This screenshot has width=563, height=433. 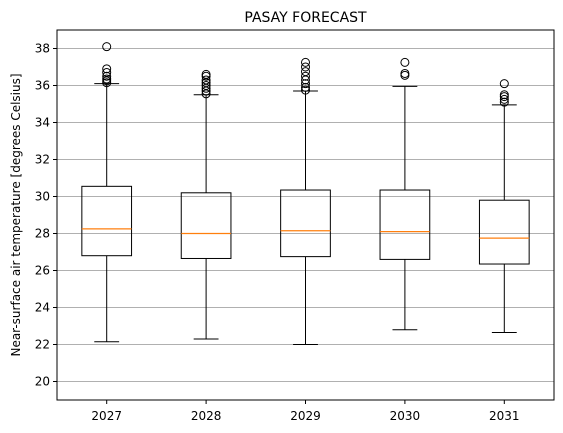 What do you see at coordinates (42, 308) in the screenshot?
I see `ytick-label-24: 24` at bounding box center [42, 308].